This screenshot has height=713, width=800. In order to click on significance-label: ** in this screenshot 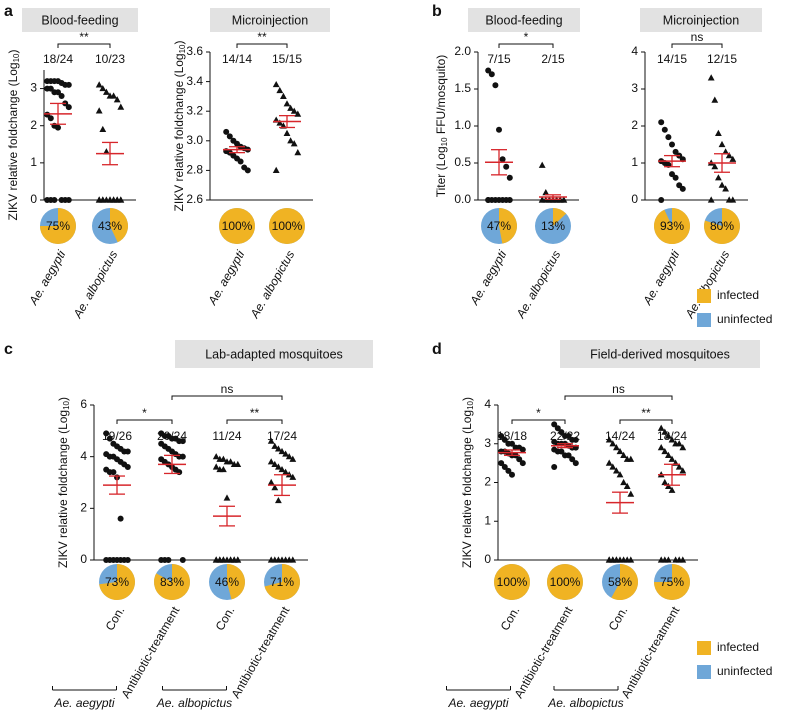, I will do `click(84, 37)`.